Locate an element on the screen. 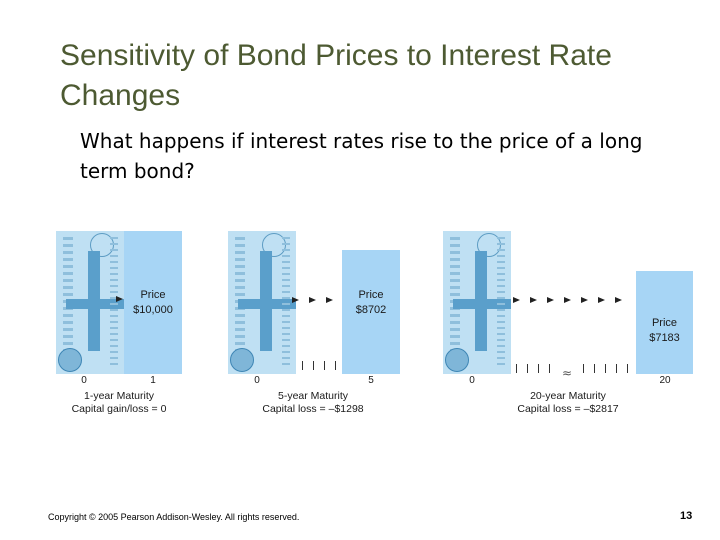 The width and height of the screenshot is (720, 540). price-label: Price $10,000 is located at coordinates (153, 303).